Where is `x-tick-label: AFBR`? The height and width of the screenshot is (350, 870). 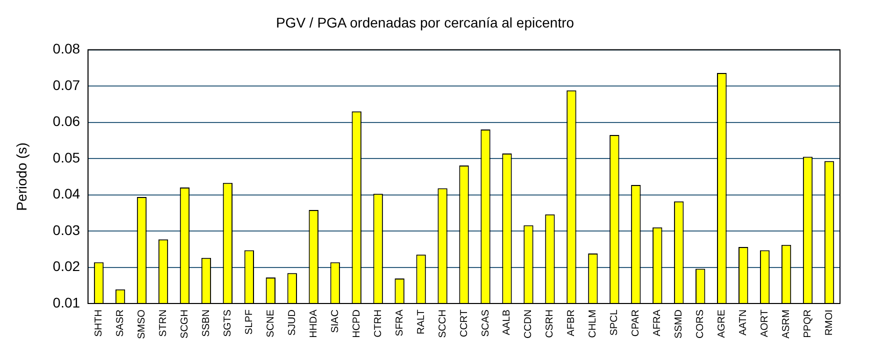
x-tick-label: AFBR is located at coordinates (572, 323).